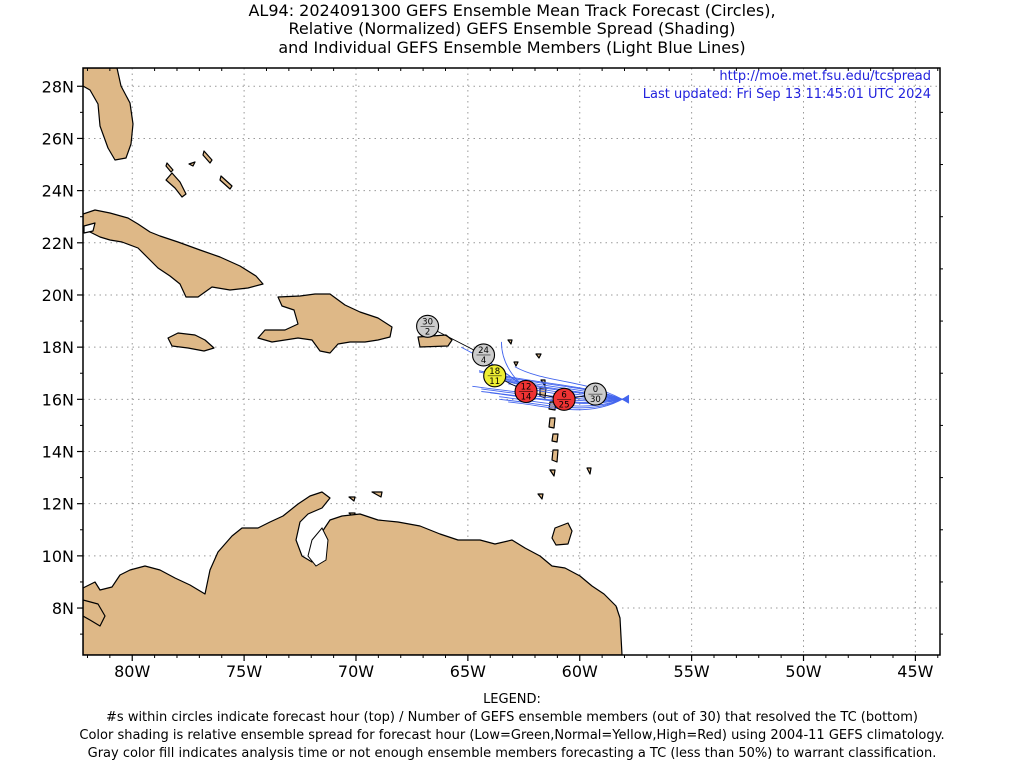  I want to click on member-count-label: 25, so click(564, 405).